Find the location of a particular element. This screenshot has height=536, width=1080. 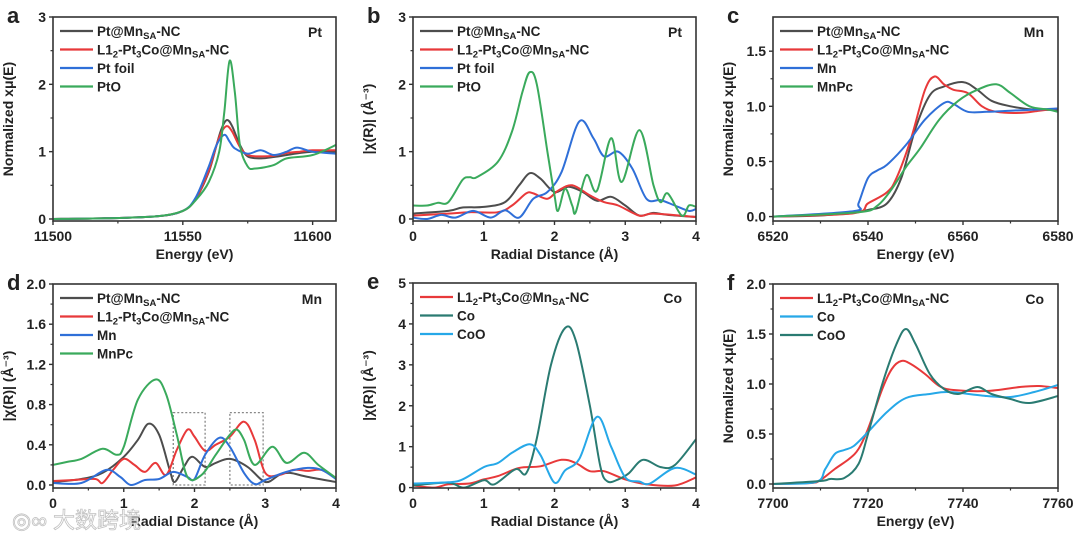

x-tick-label: 4 is located at coordinates (336, 503).